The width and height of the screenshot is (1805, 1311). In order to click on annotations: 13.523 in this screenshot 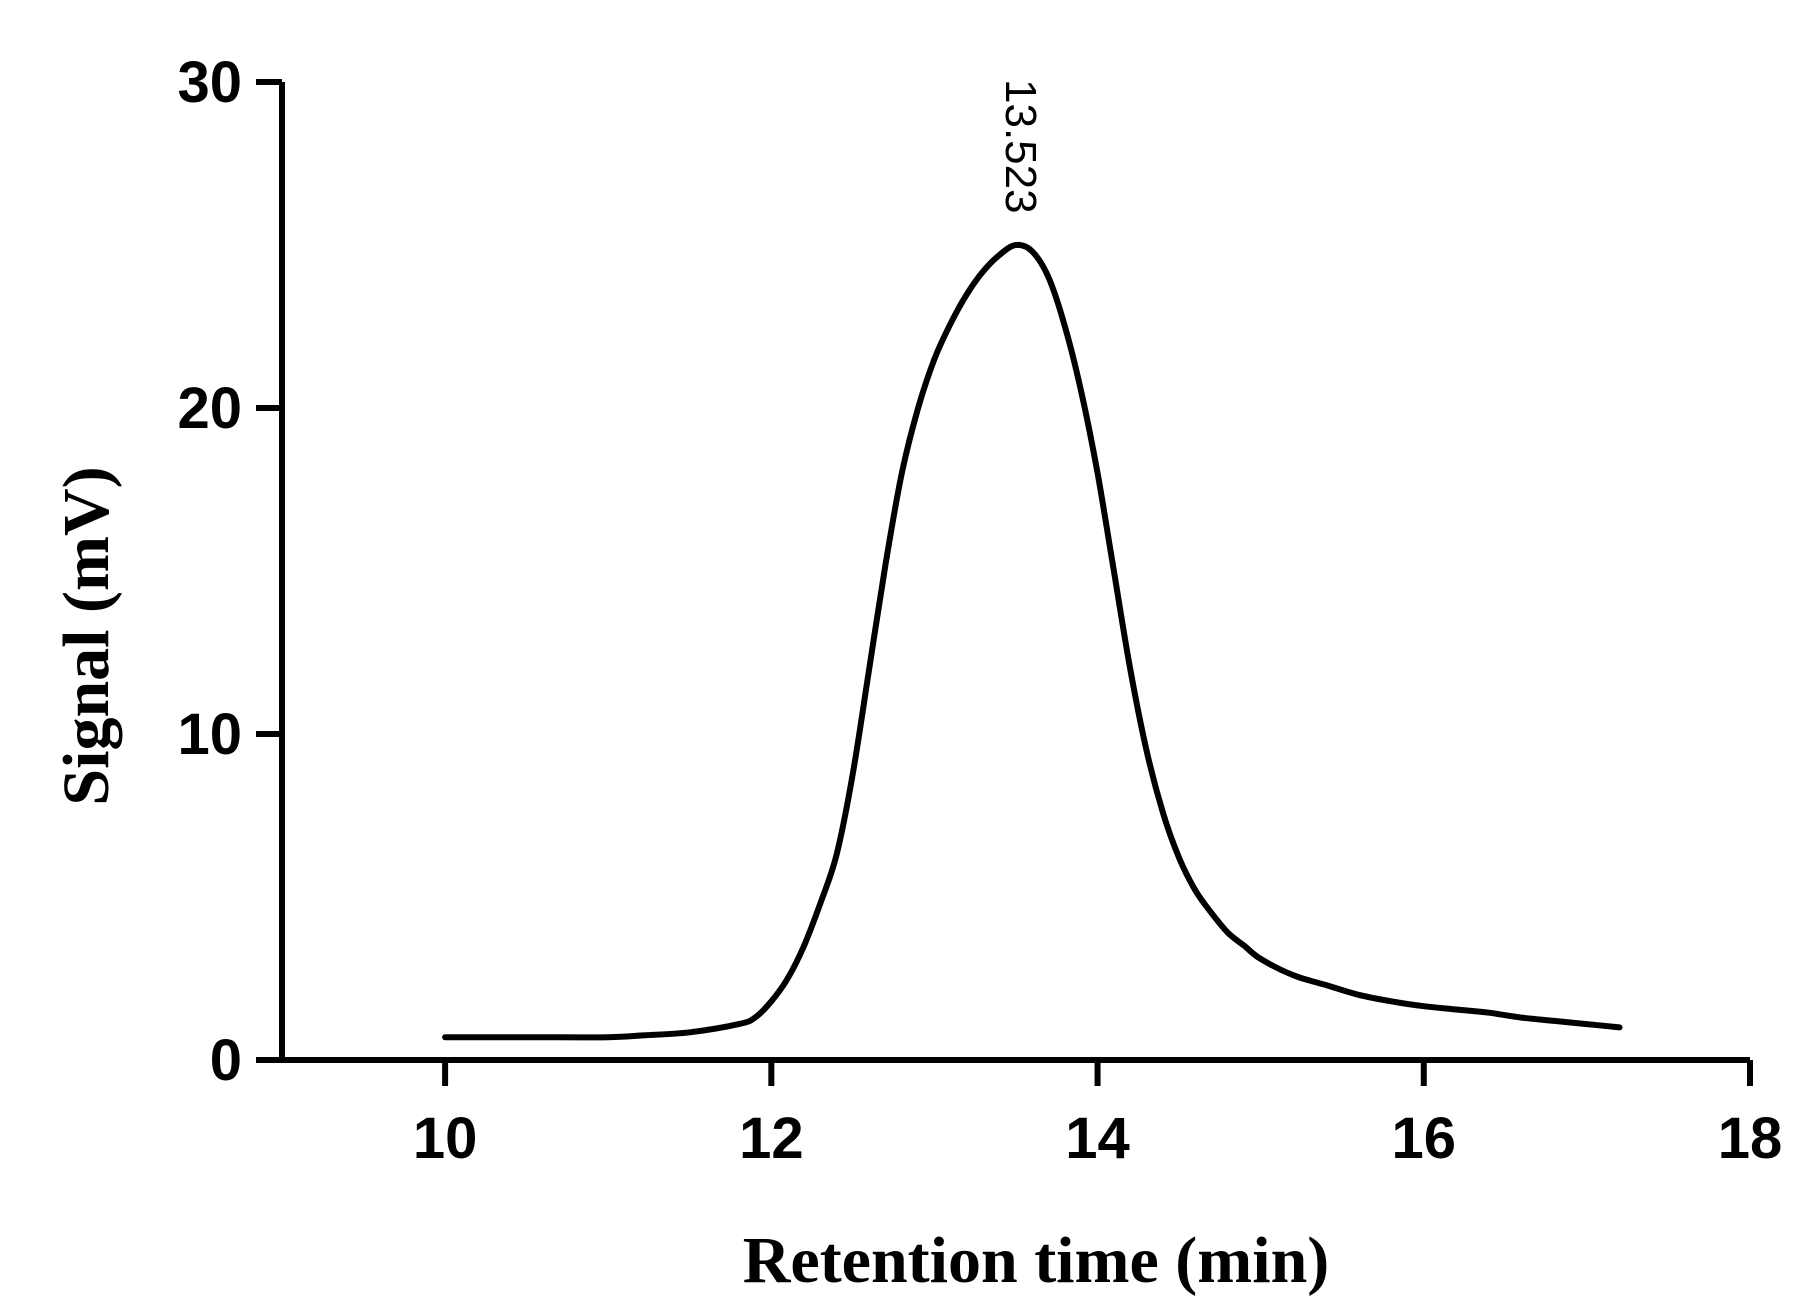, I will do `click(1020, 146)`.